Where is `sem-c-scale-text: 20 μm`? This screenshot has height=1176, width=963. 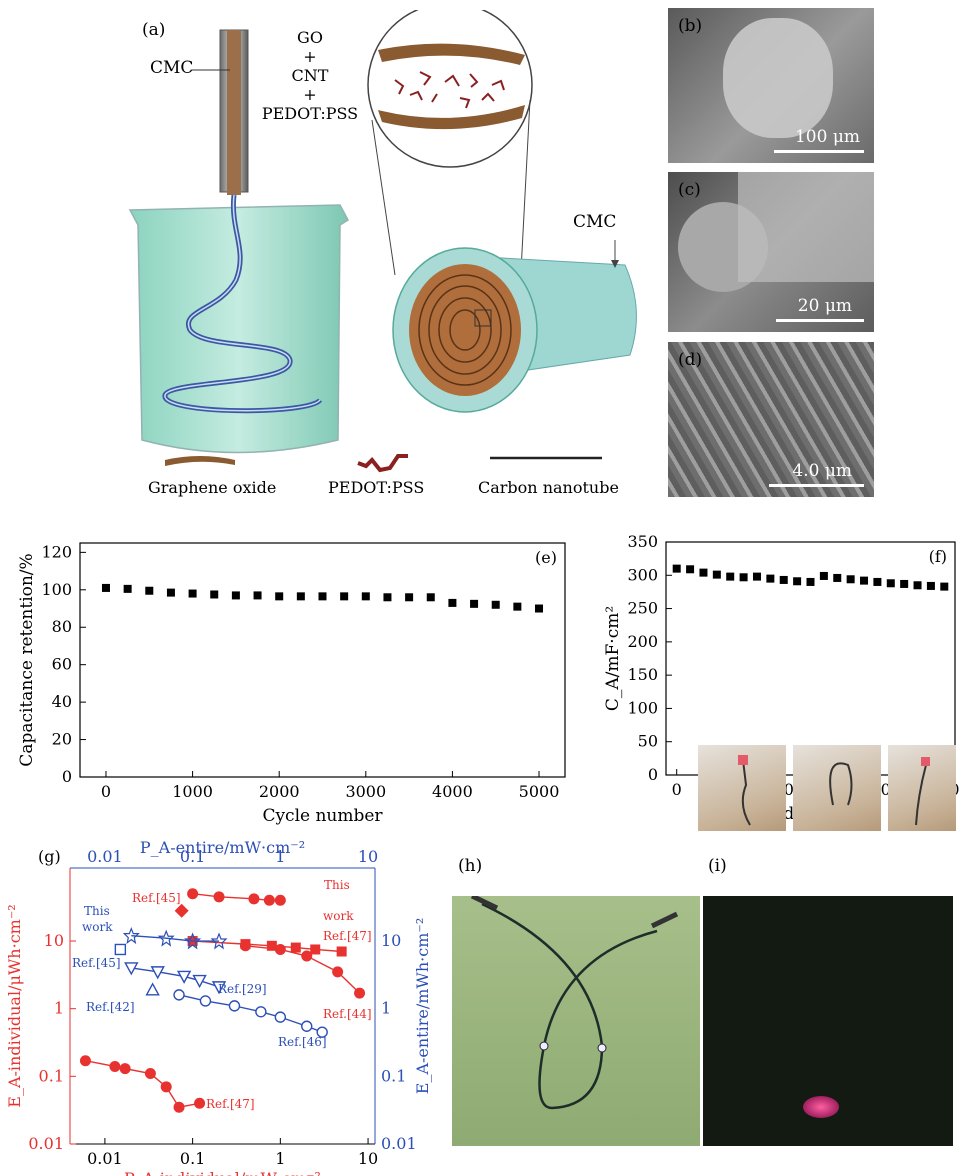
sem-c-scale-text: 20 μm is located at coordinates (824, 306).